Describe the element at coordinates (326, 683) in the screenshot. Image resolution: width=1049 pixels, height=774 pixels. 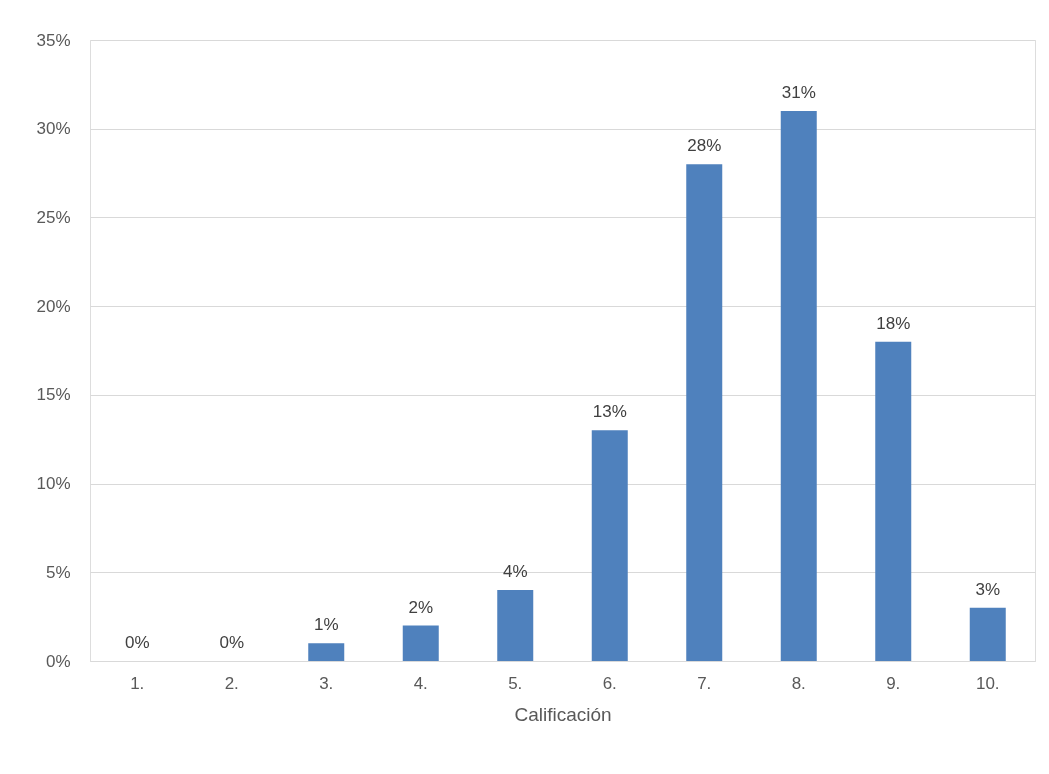
I see `x-tick-label: 3.` at that location.